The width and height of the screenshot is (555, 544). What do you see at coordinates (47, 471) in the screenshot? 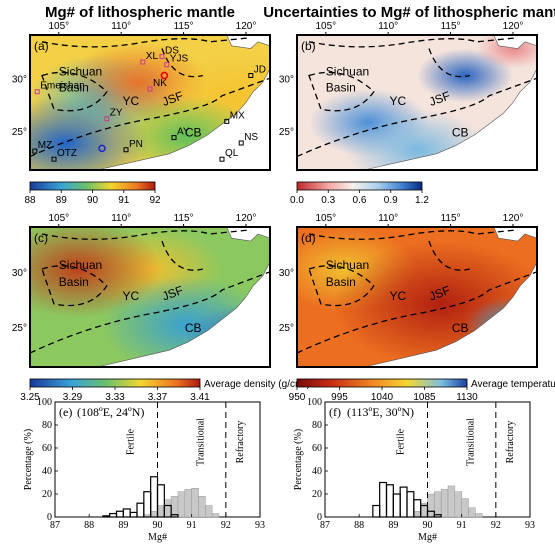
I see `y-tick-label: 40` at bounding box center [47, 471].